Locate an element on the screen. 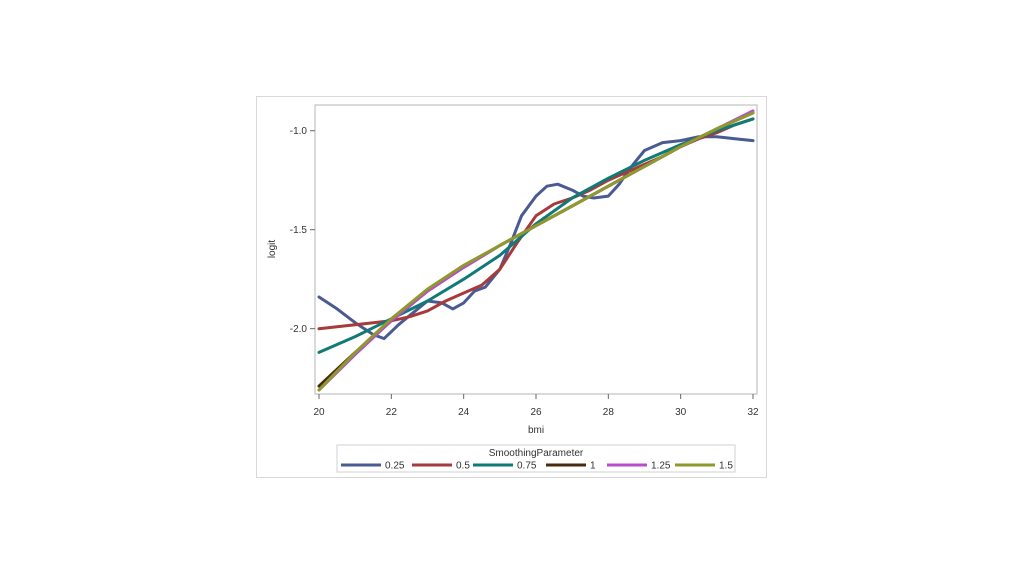 This screenshot has height=576, width=1024. legend: SmoothingParameter 0.25 0.5 0.75 1 1.25 1.5 is located at coordinates (536, 458).